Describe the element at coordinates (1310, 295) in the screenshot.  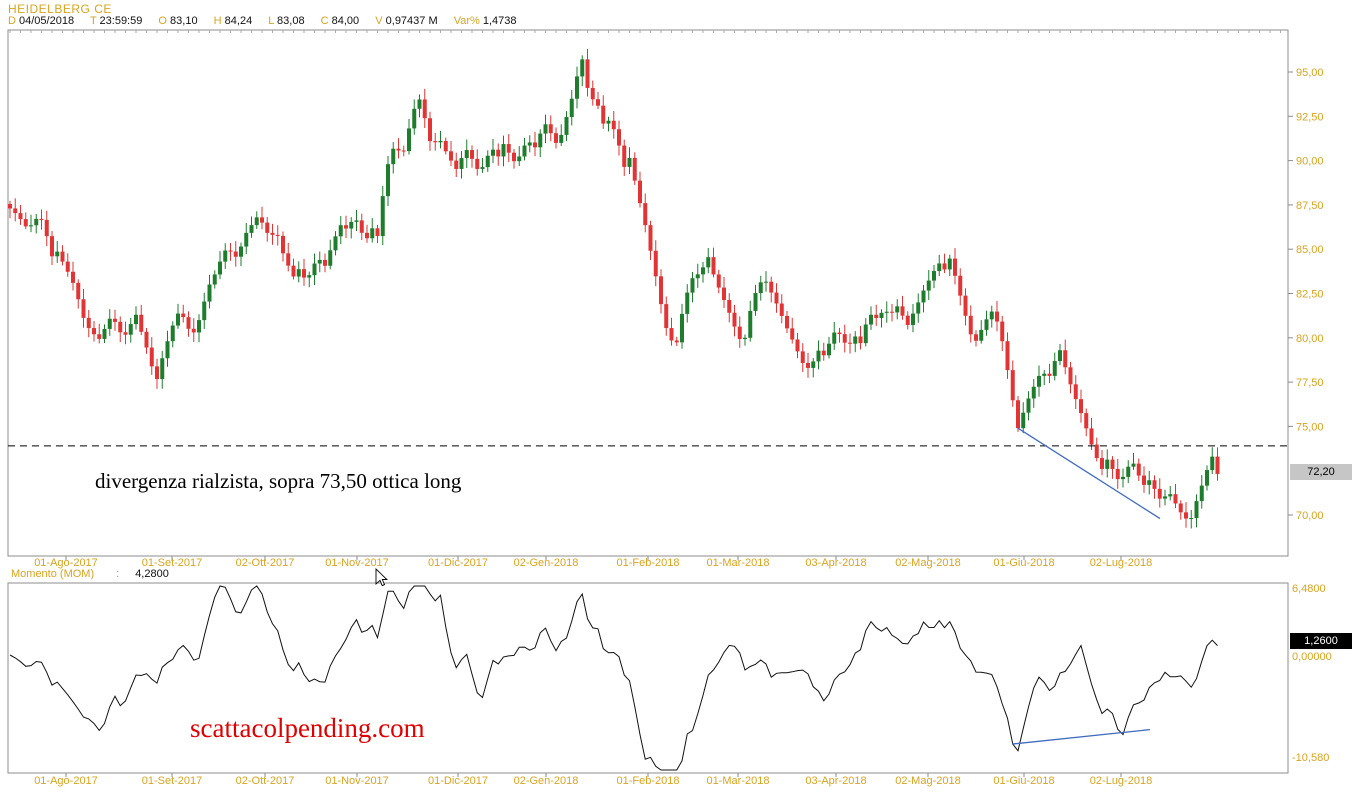
I see `price-tick-label: 82,50` at that location.